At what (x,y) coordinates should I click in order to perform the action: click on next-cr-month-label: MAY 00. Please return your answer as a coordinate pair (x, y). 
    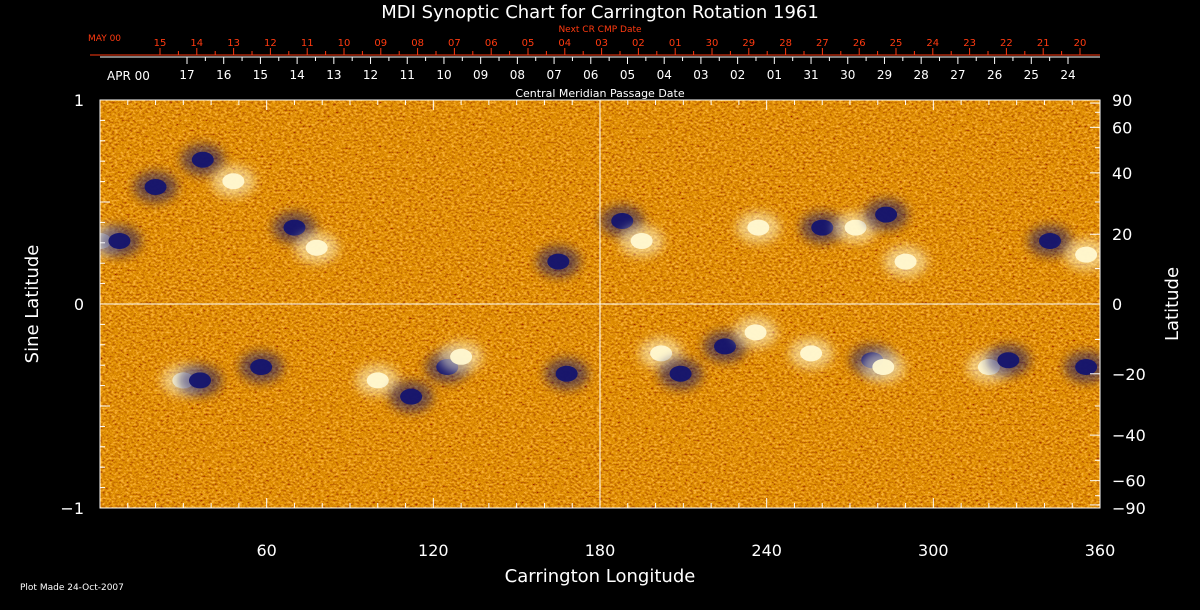
    Looking at the image, I should click on (104, 39).